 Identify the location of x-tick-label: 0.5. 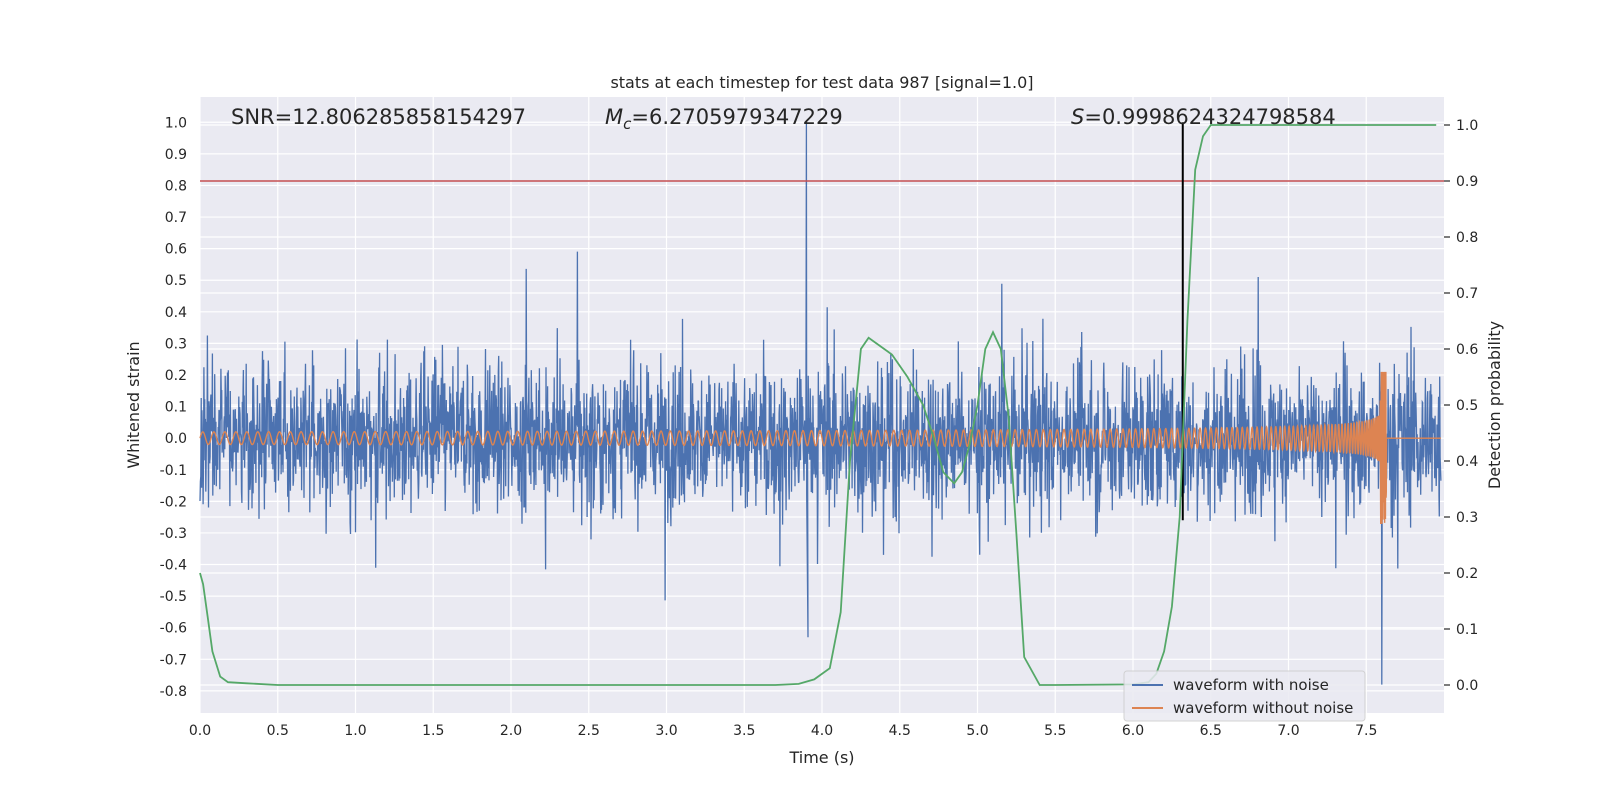
(278, 731).